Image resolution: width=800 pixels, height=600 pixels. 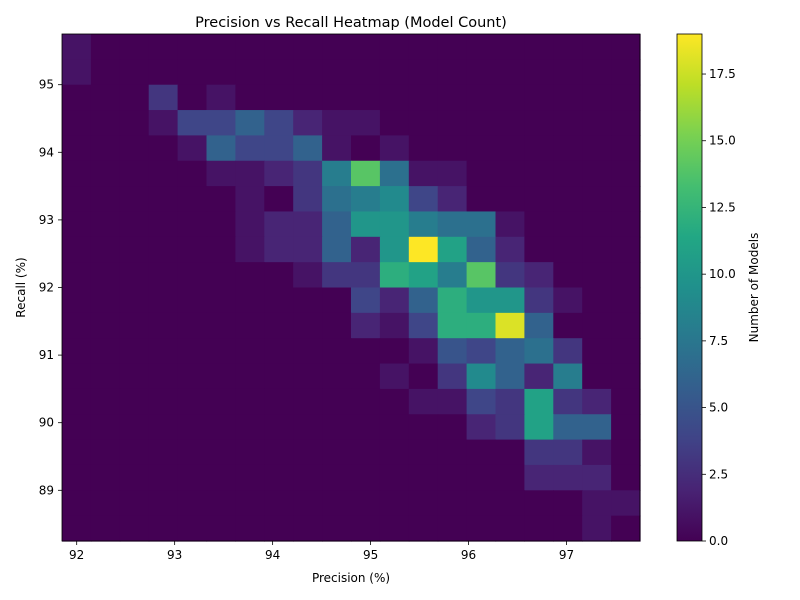 I want to click on colorbar-tick-label: 5.0, so click(x=718, y=408).